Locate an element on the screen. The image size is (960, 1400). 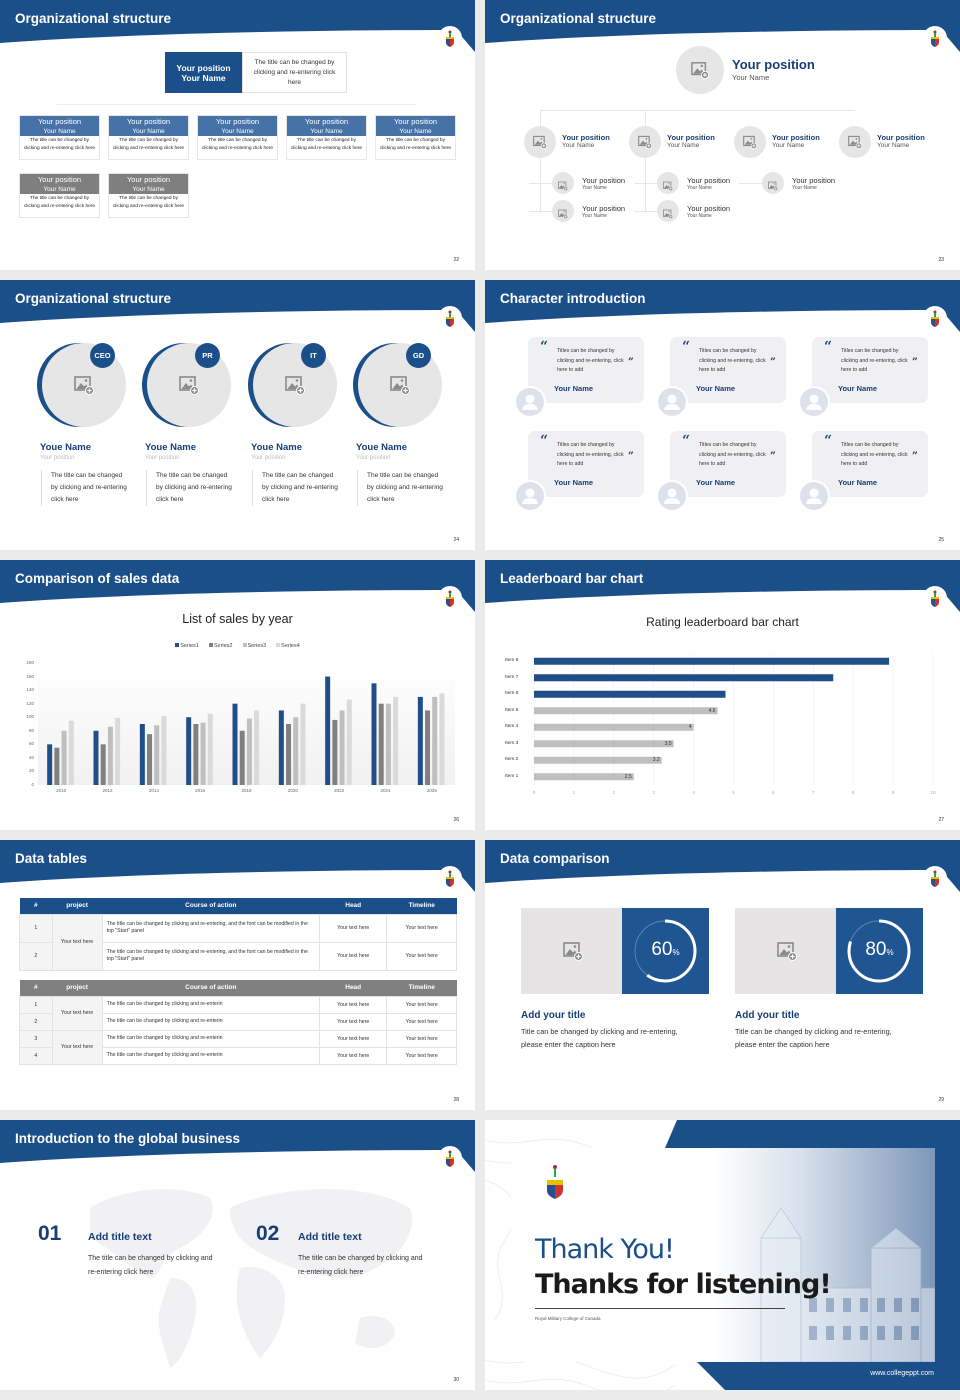
website-url: www.collegeppt.com is located at coordinates (902, 1373).